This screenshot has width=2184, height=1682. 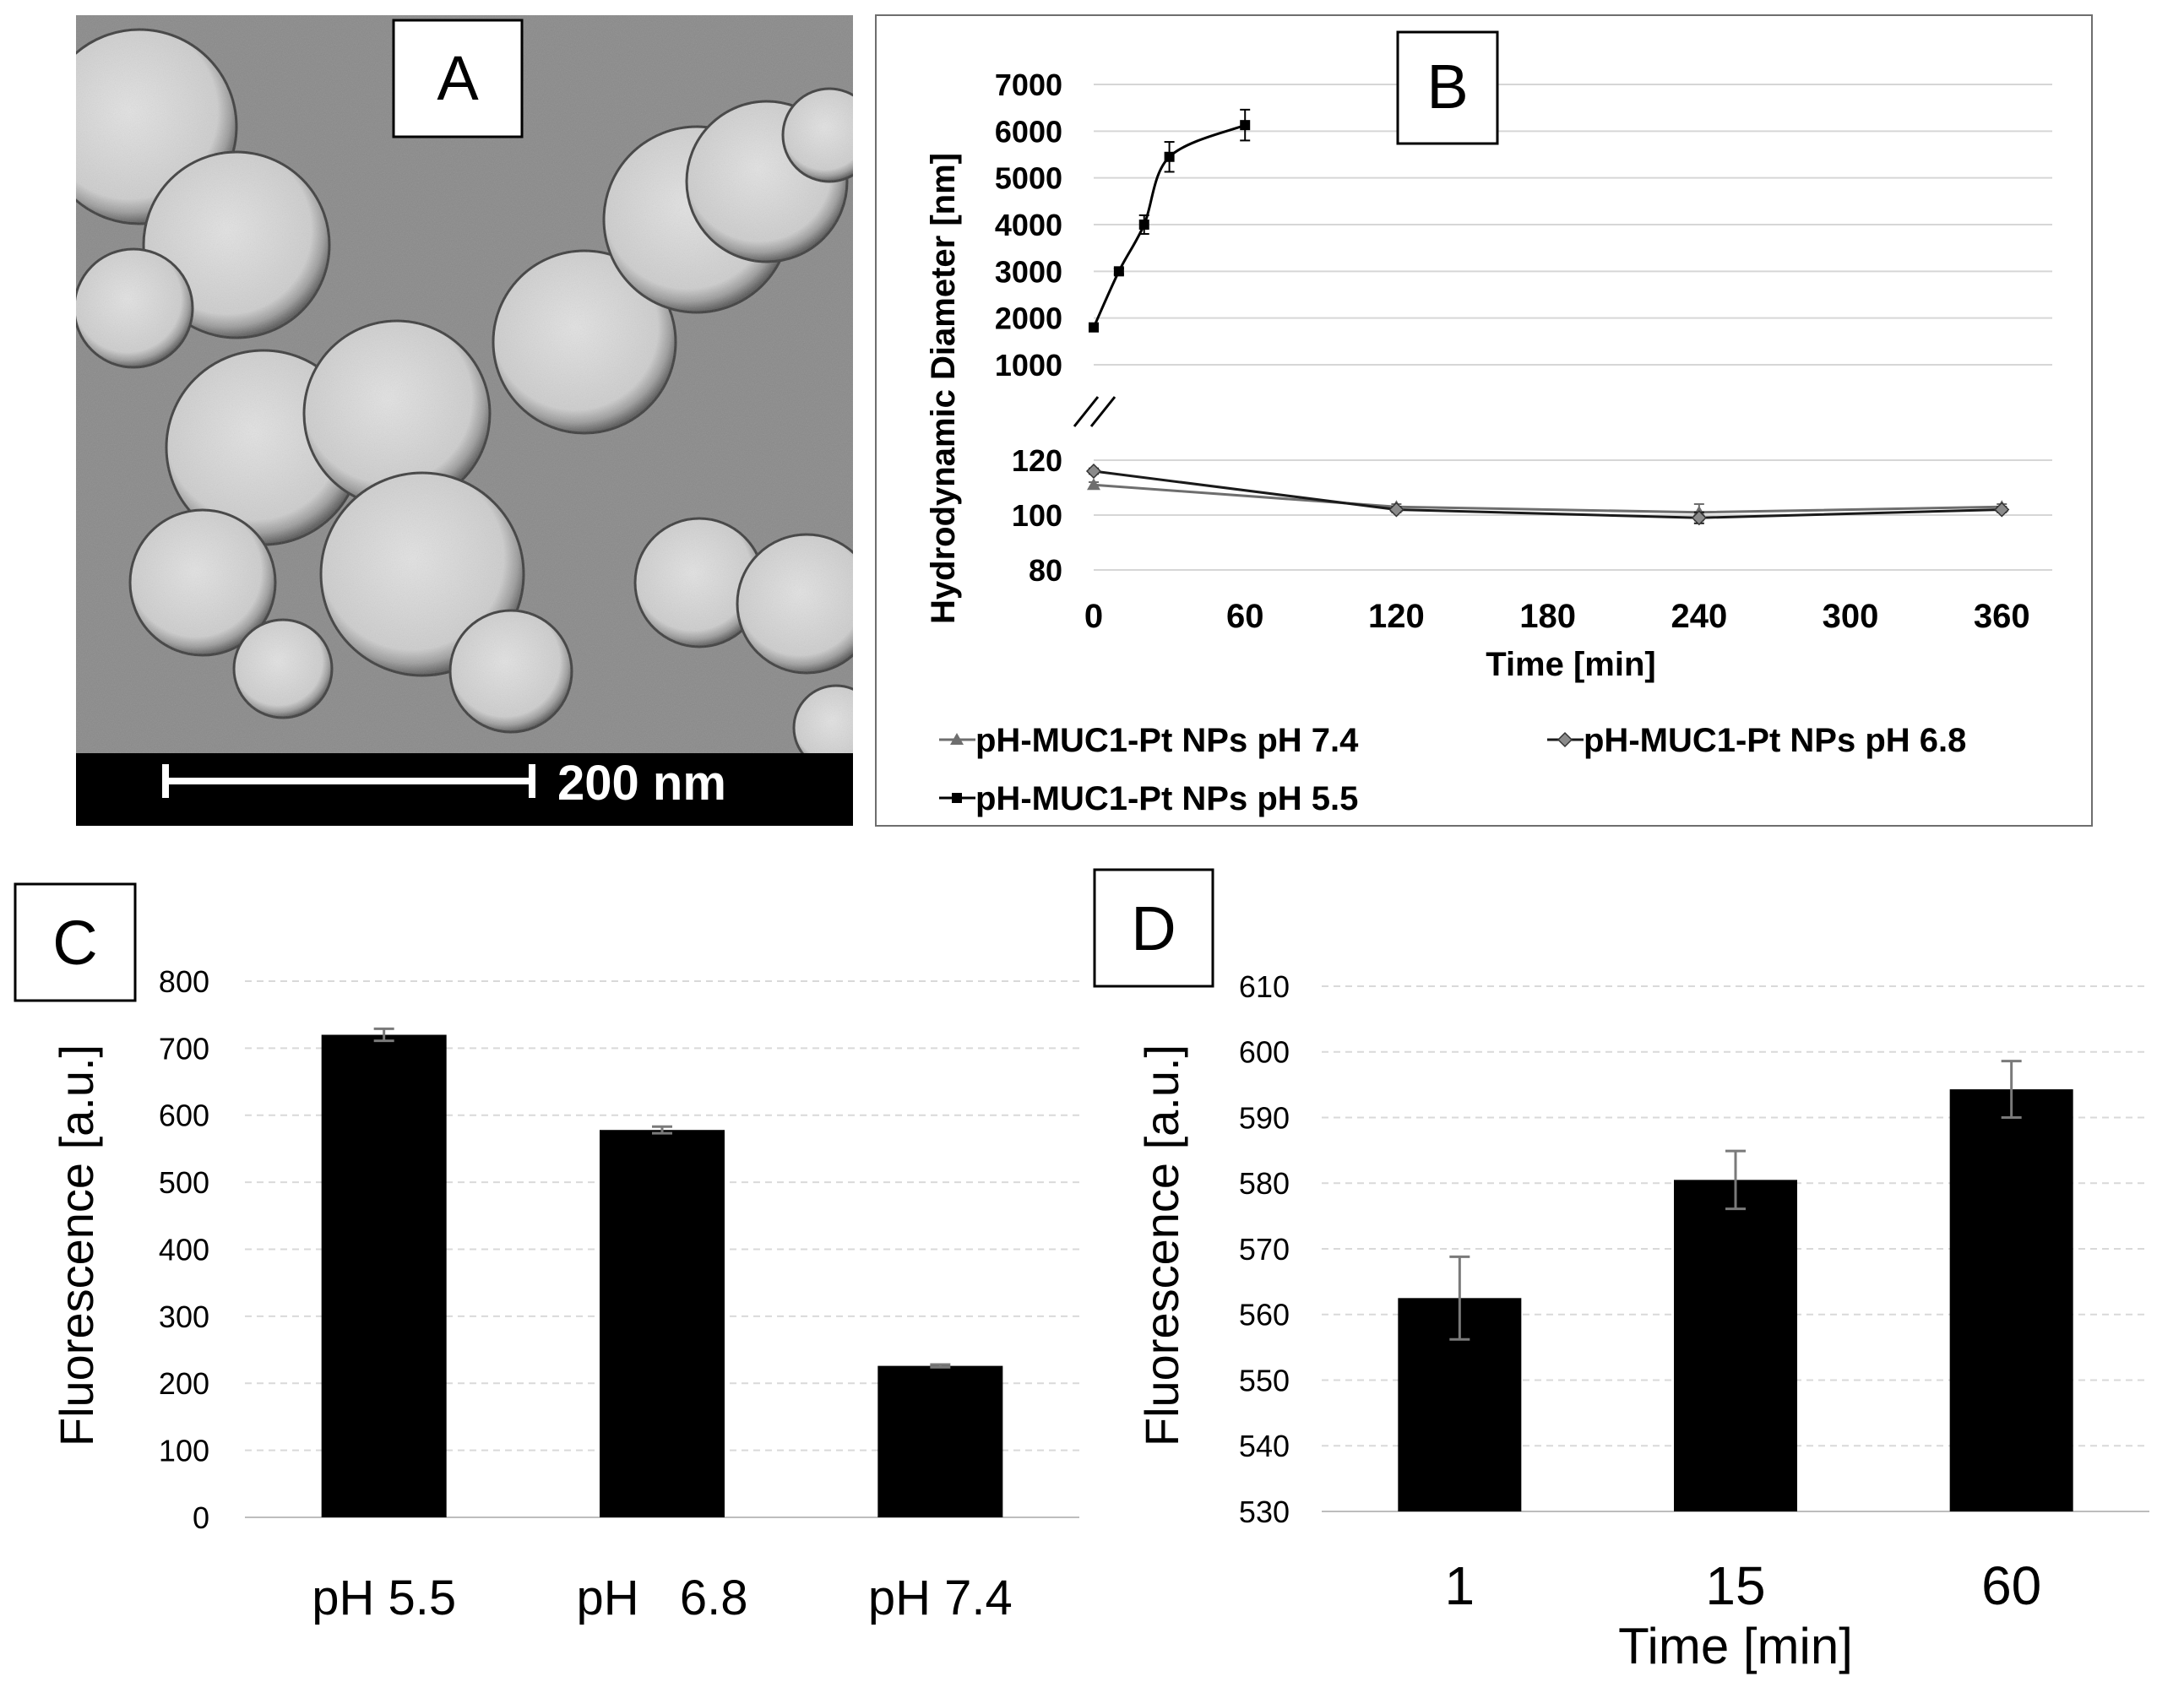 I want to click on y-tick-label: 4000, so click(x=1028, y=225).